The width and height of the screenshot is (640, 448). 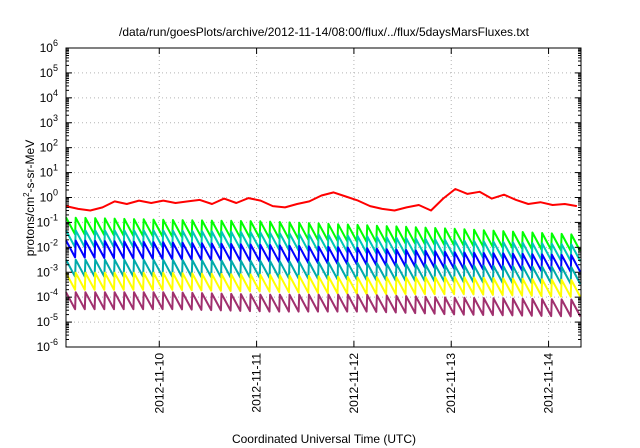 I want to click on x-tick-label: 2012-11-12, so click(x=354, y=383).